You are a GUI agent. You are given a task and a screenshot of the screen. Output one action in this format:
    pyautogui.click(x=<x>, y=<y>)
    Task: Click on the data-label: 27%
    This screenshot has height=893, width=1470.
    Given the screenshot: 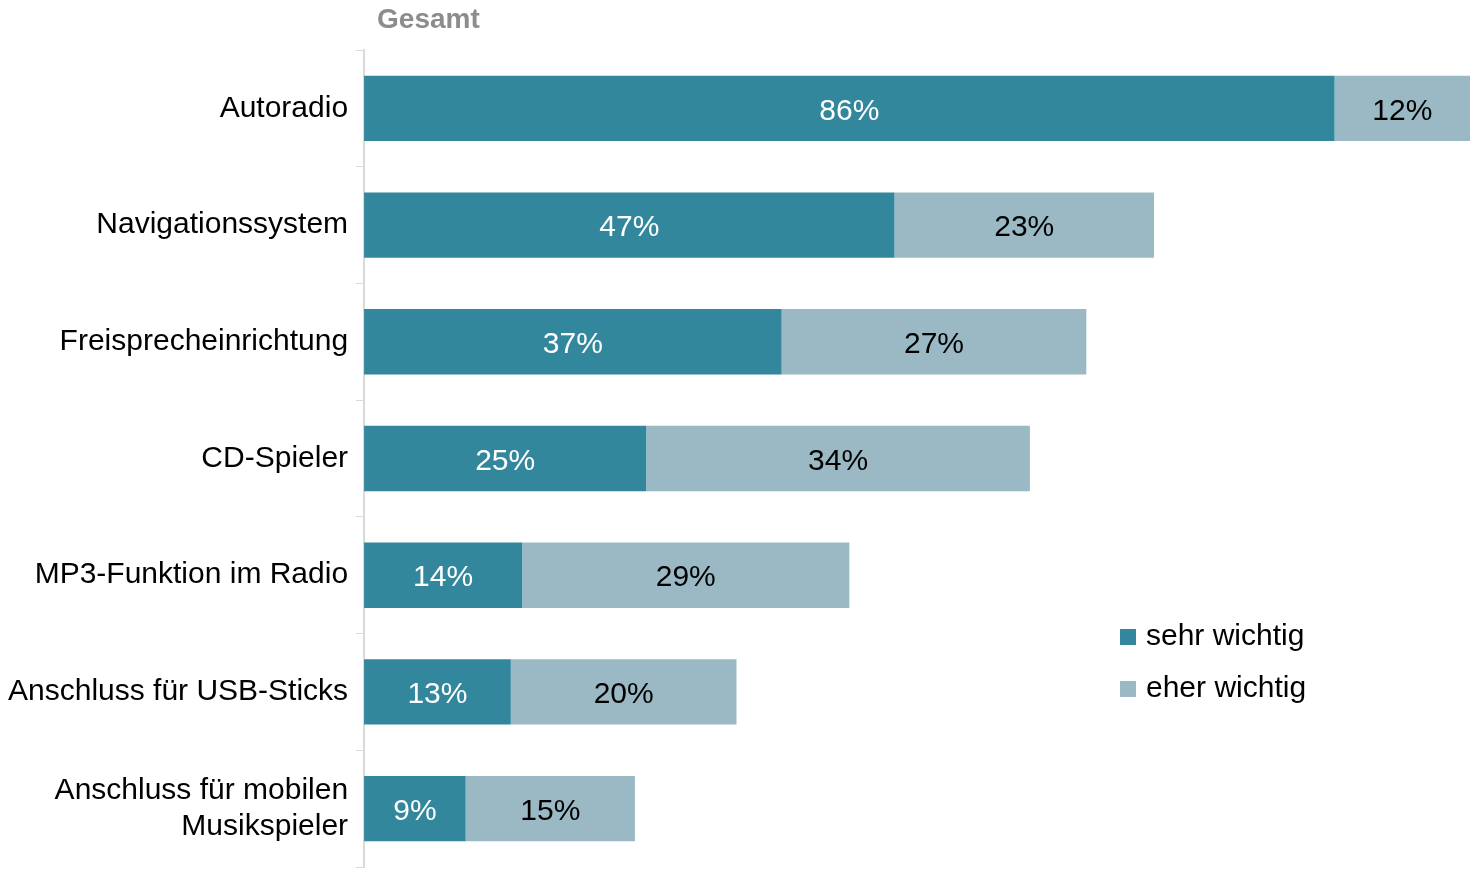 What is the action you would take?
    pyautogui.click(x=933, y=343)
    